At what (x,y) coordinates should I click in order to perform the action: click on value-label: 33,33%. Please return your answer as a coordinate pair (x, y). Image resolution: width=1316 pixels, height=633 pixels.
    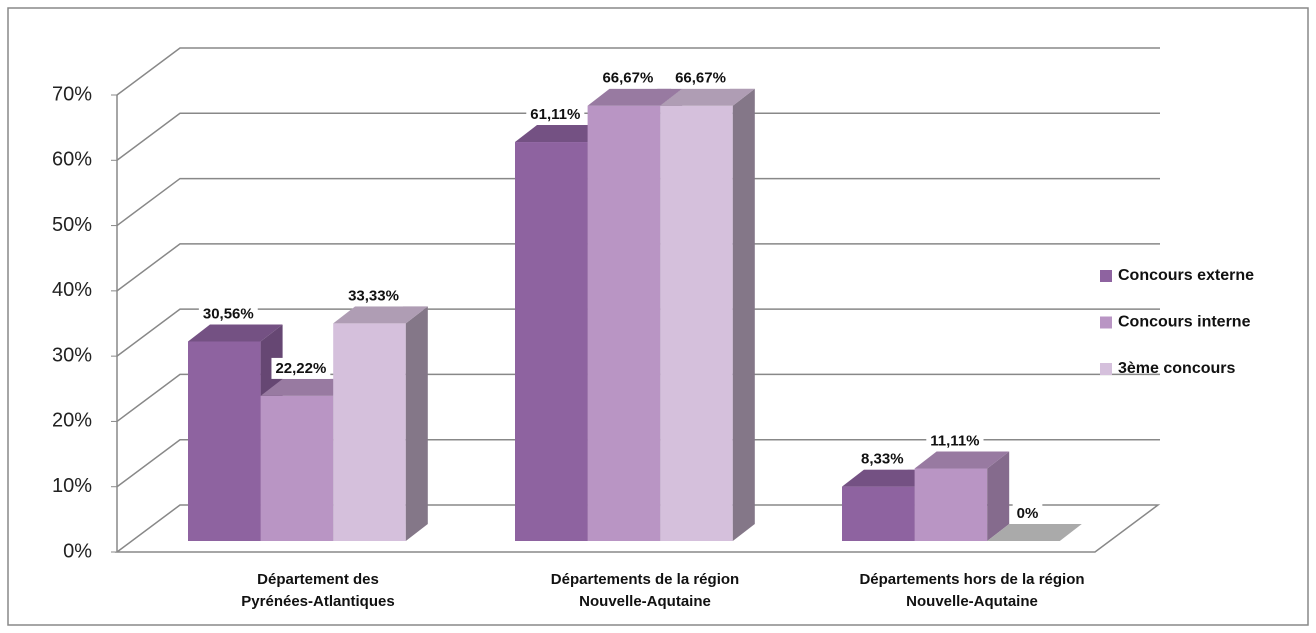
    Looking at the image, I should click on (373, 295).